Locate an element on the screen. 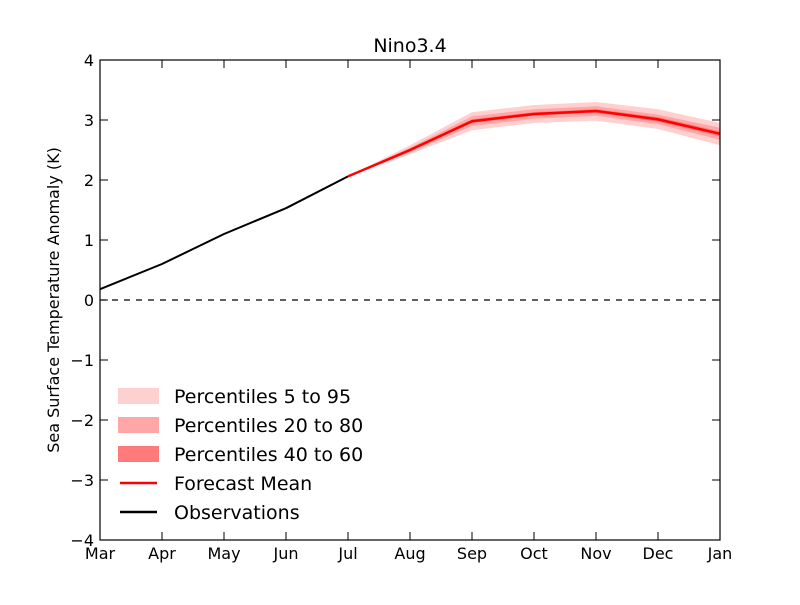  y-tick-label: 3 is located at coordinates (89, 120).